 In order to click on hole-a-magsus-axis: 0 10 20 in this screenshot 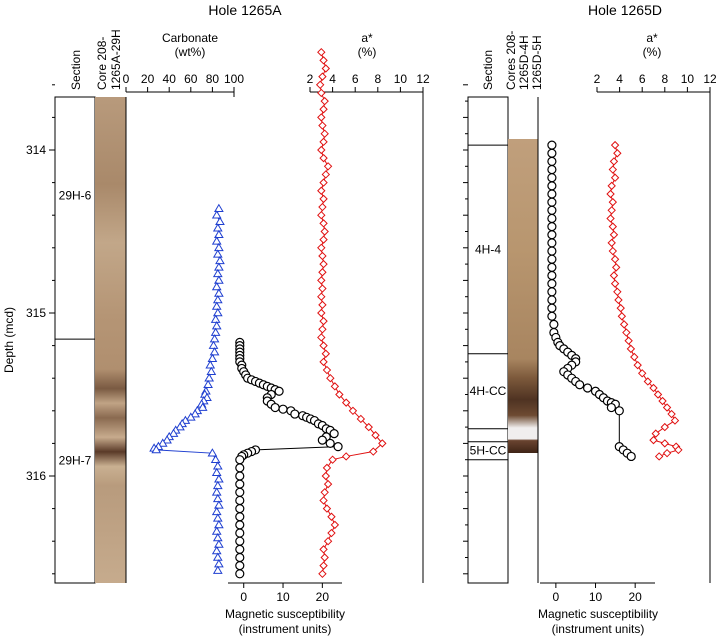, I will do `click(285, 593)`.